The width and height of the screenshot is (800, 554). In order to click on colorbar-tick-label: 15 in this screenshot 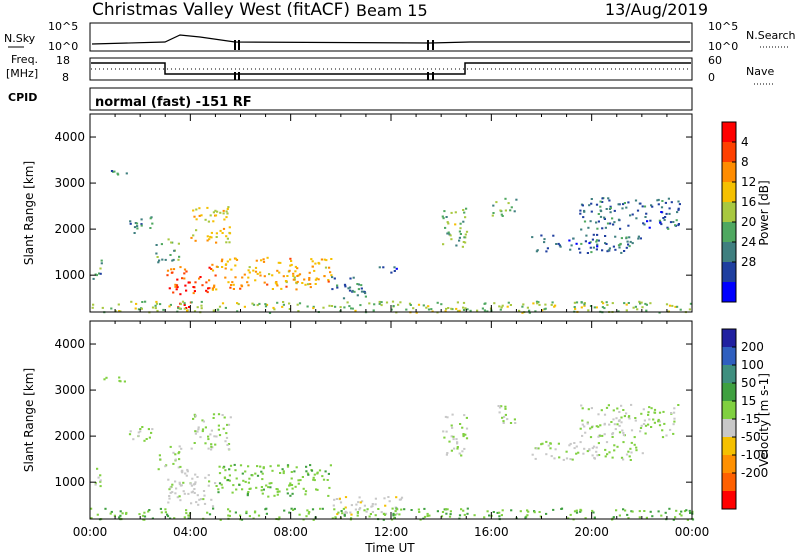, I will do `click(748, 401)`.